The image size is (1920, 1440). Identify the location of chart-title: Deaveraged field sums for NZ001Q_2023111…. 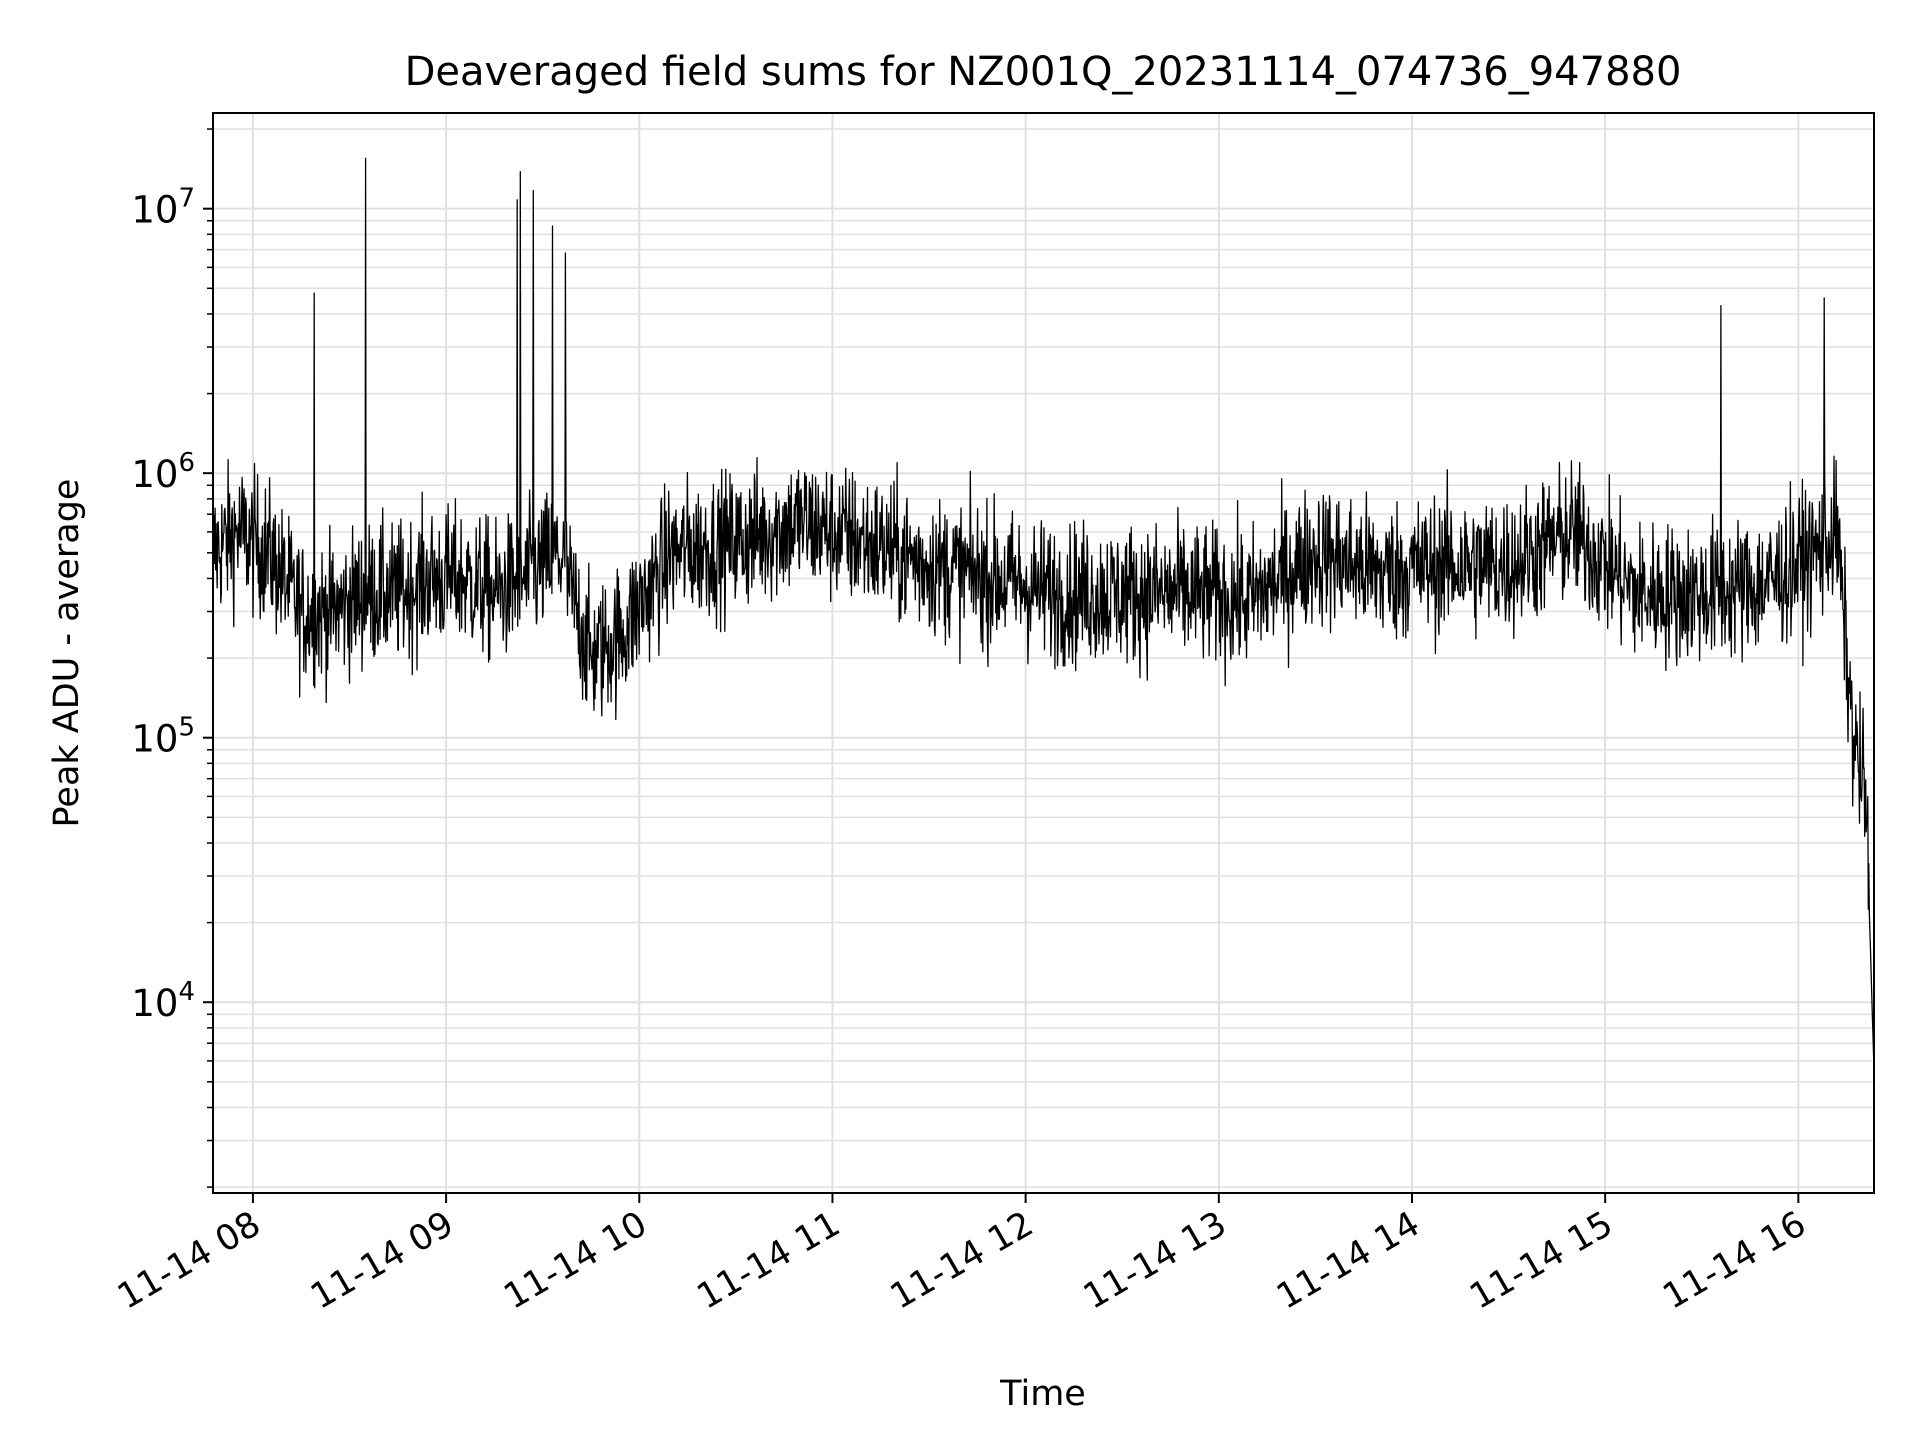
(1043, 72).